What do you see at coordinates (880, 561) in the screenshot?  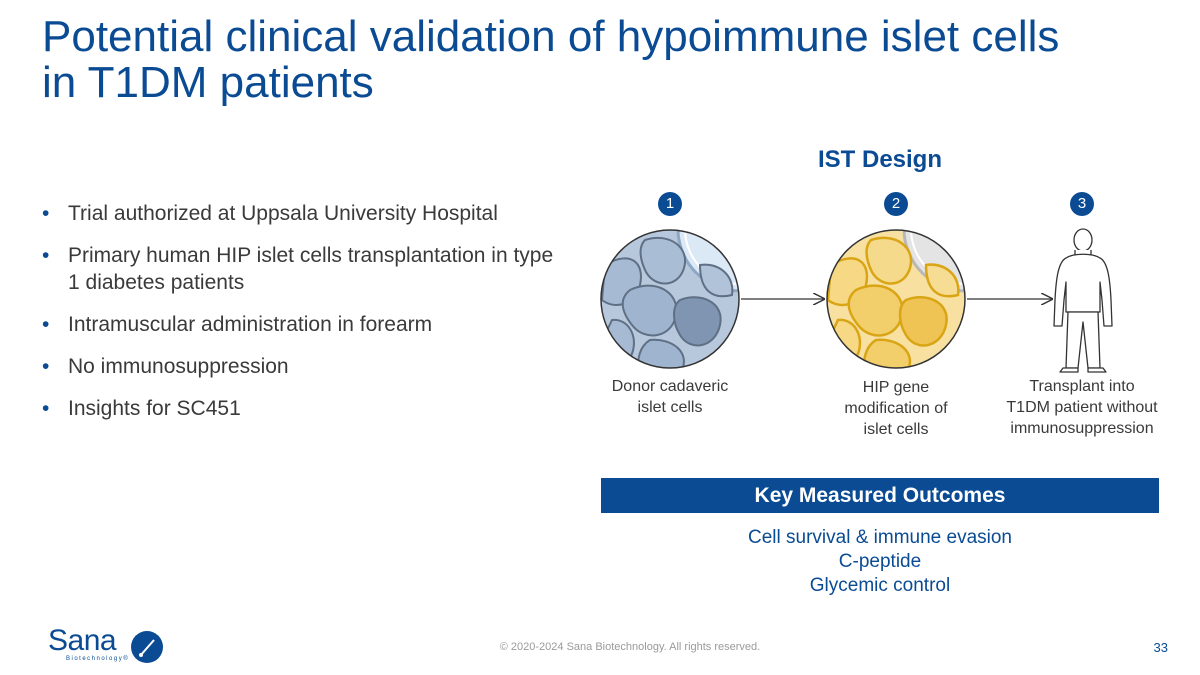 I see `outcome-item: C-peptide` at bounding box center [880, 561].